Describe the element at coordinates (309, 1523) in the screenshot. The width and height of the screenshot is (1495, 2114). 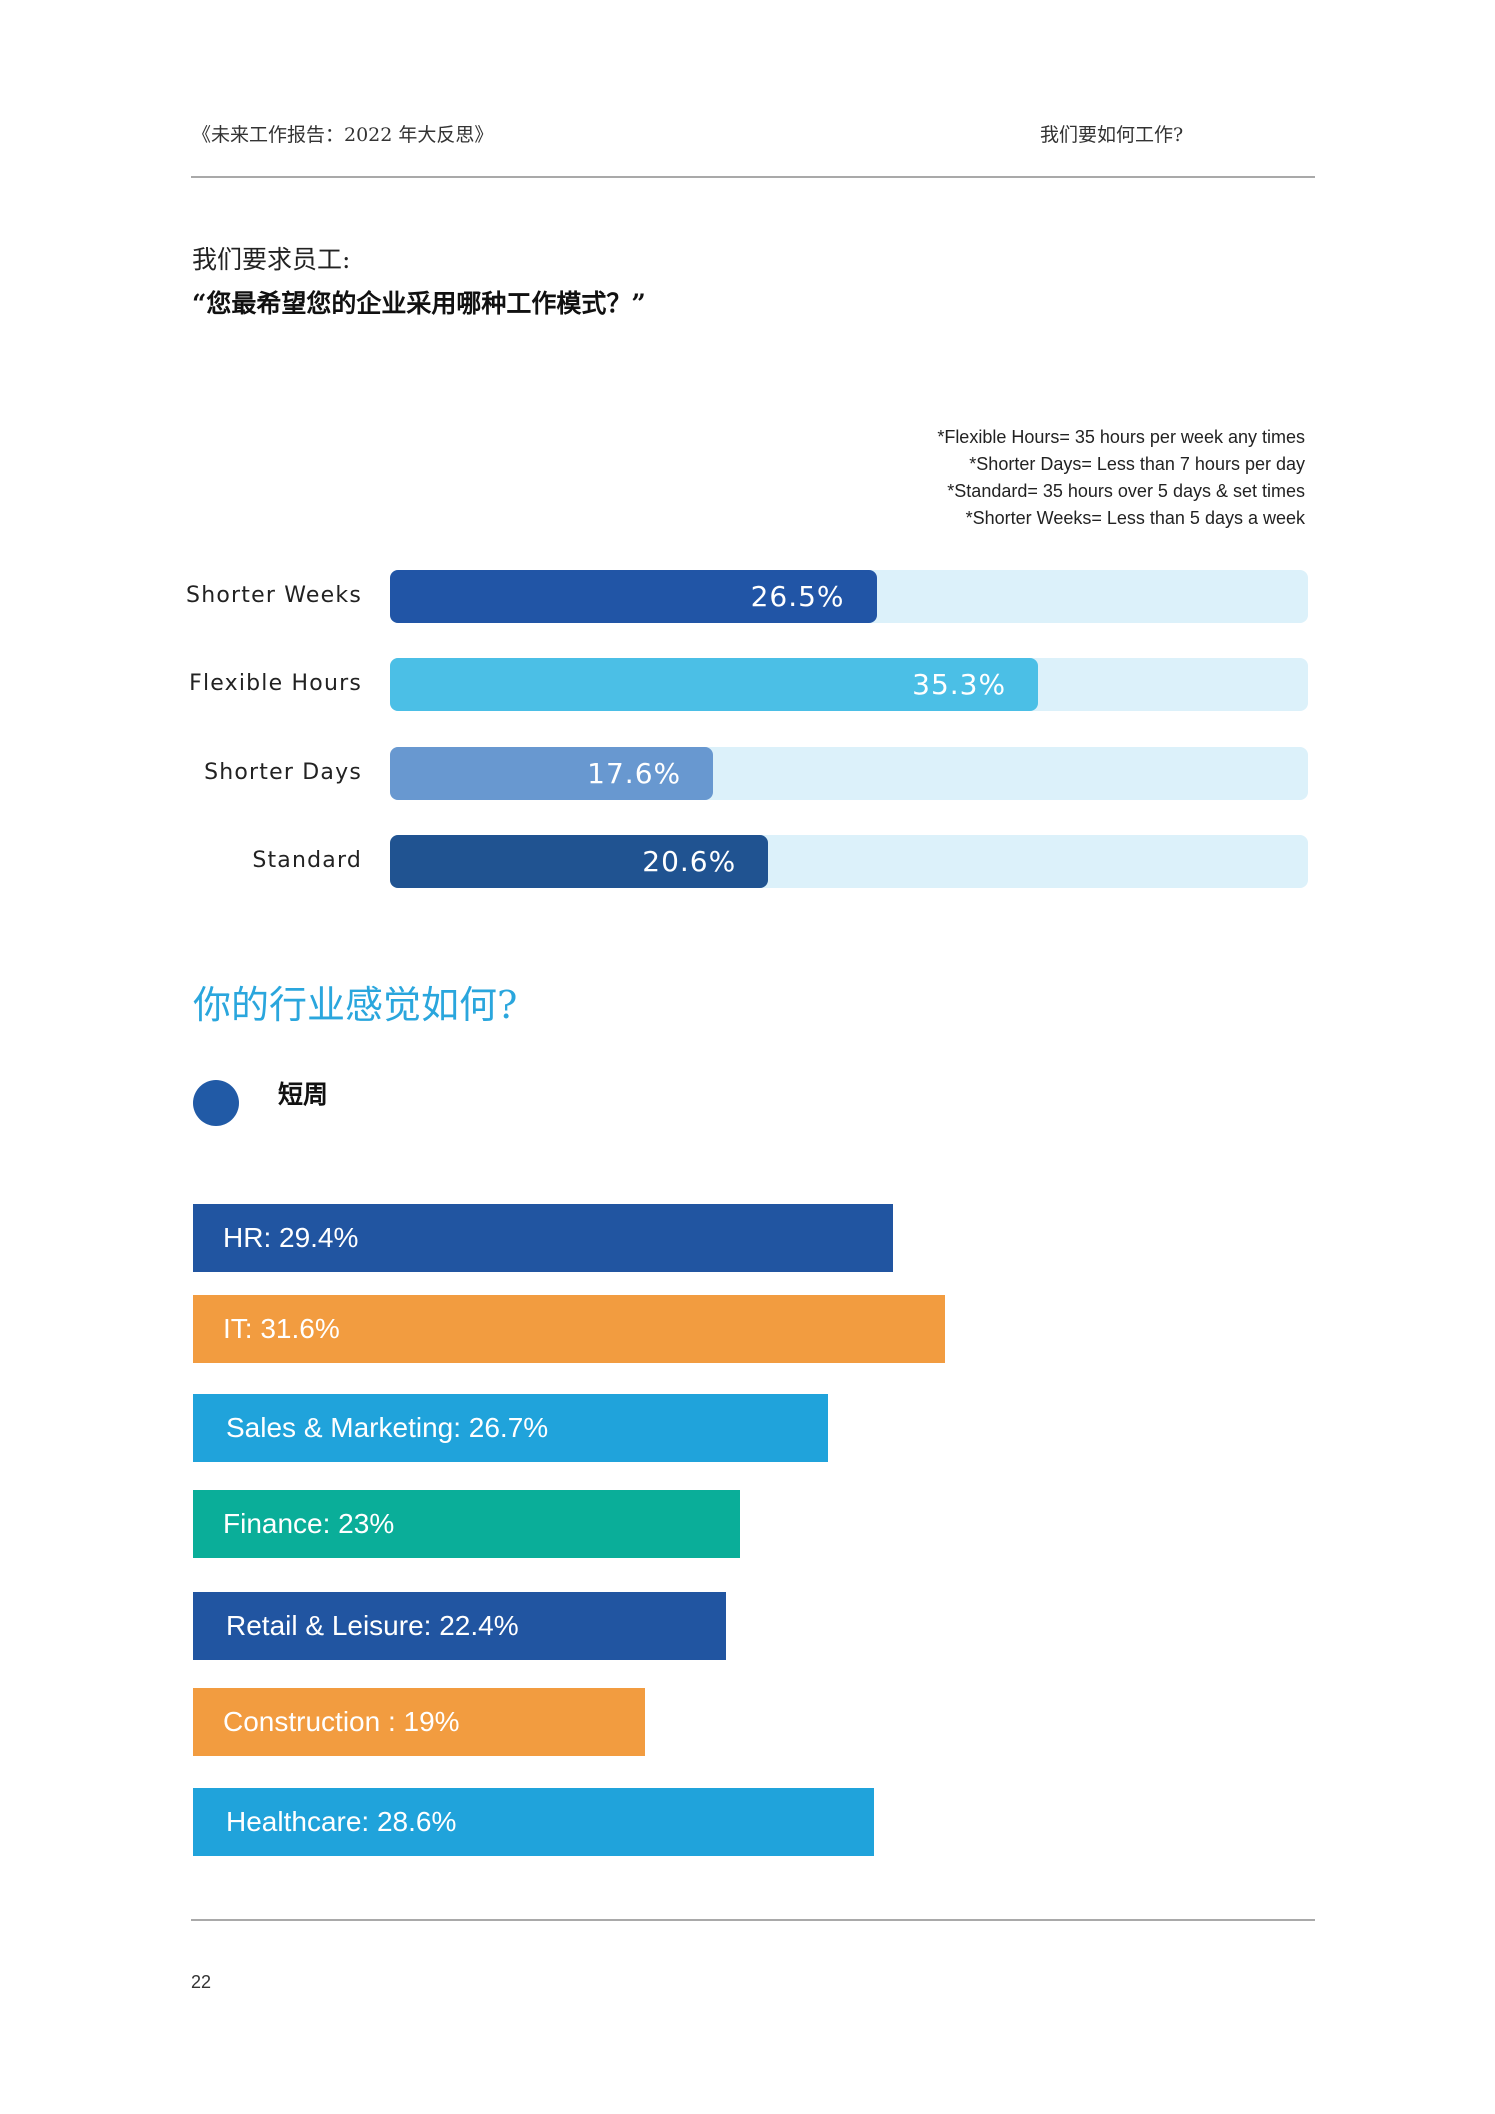
I see `bar-label: Finance: 23%` at that location.